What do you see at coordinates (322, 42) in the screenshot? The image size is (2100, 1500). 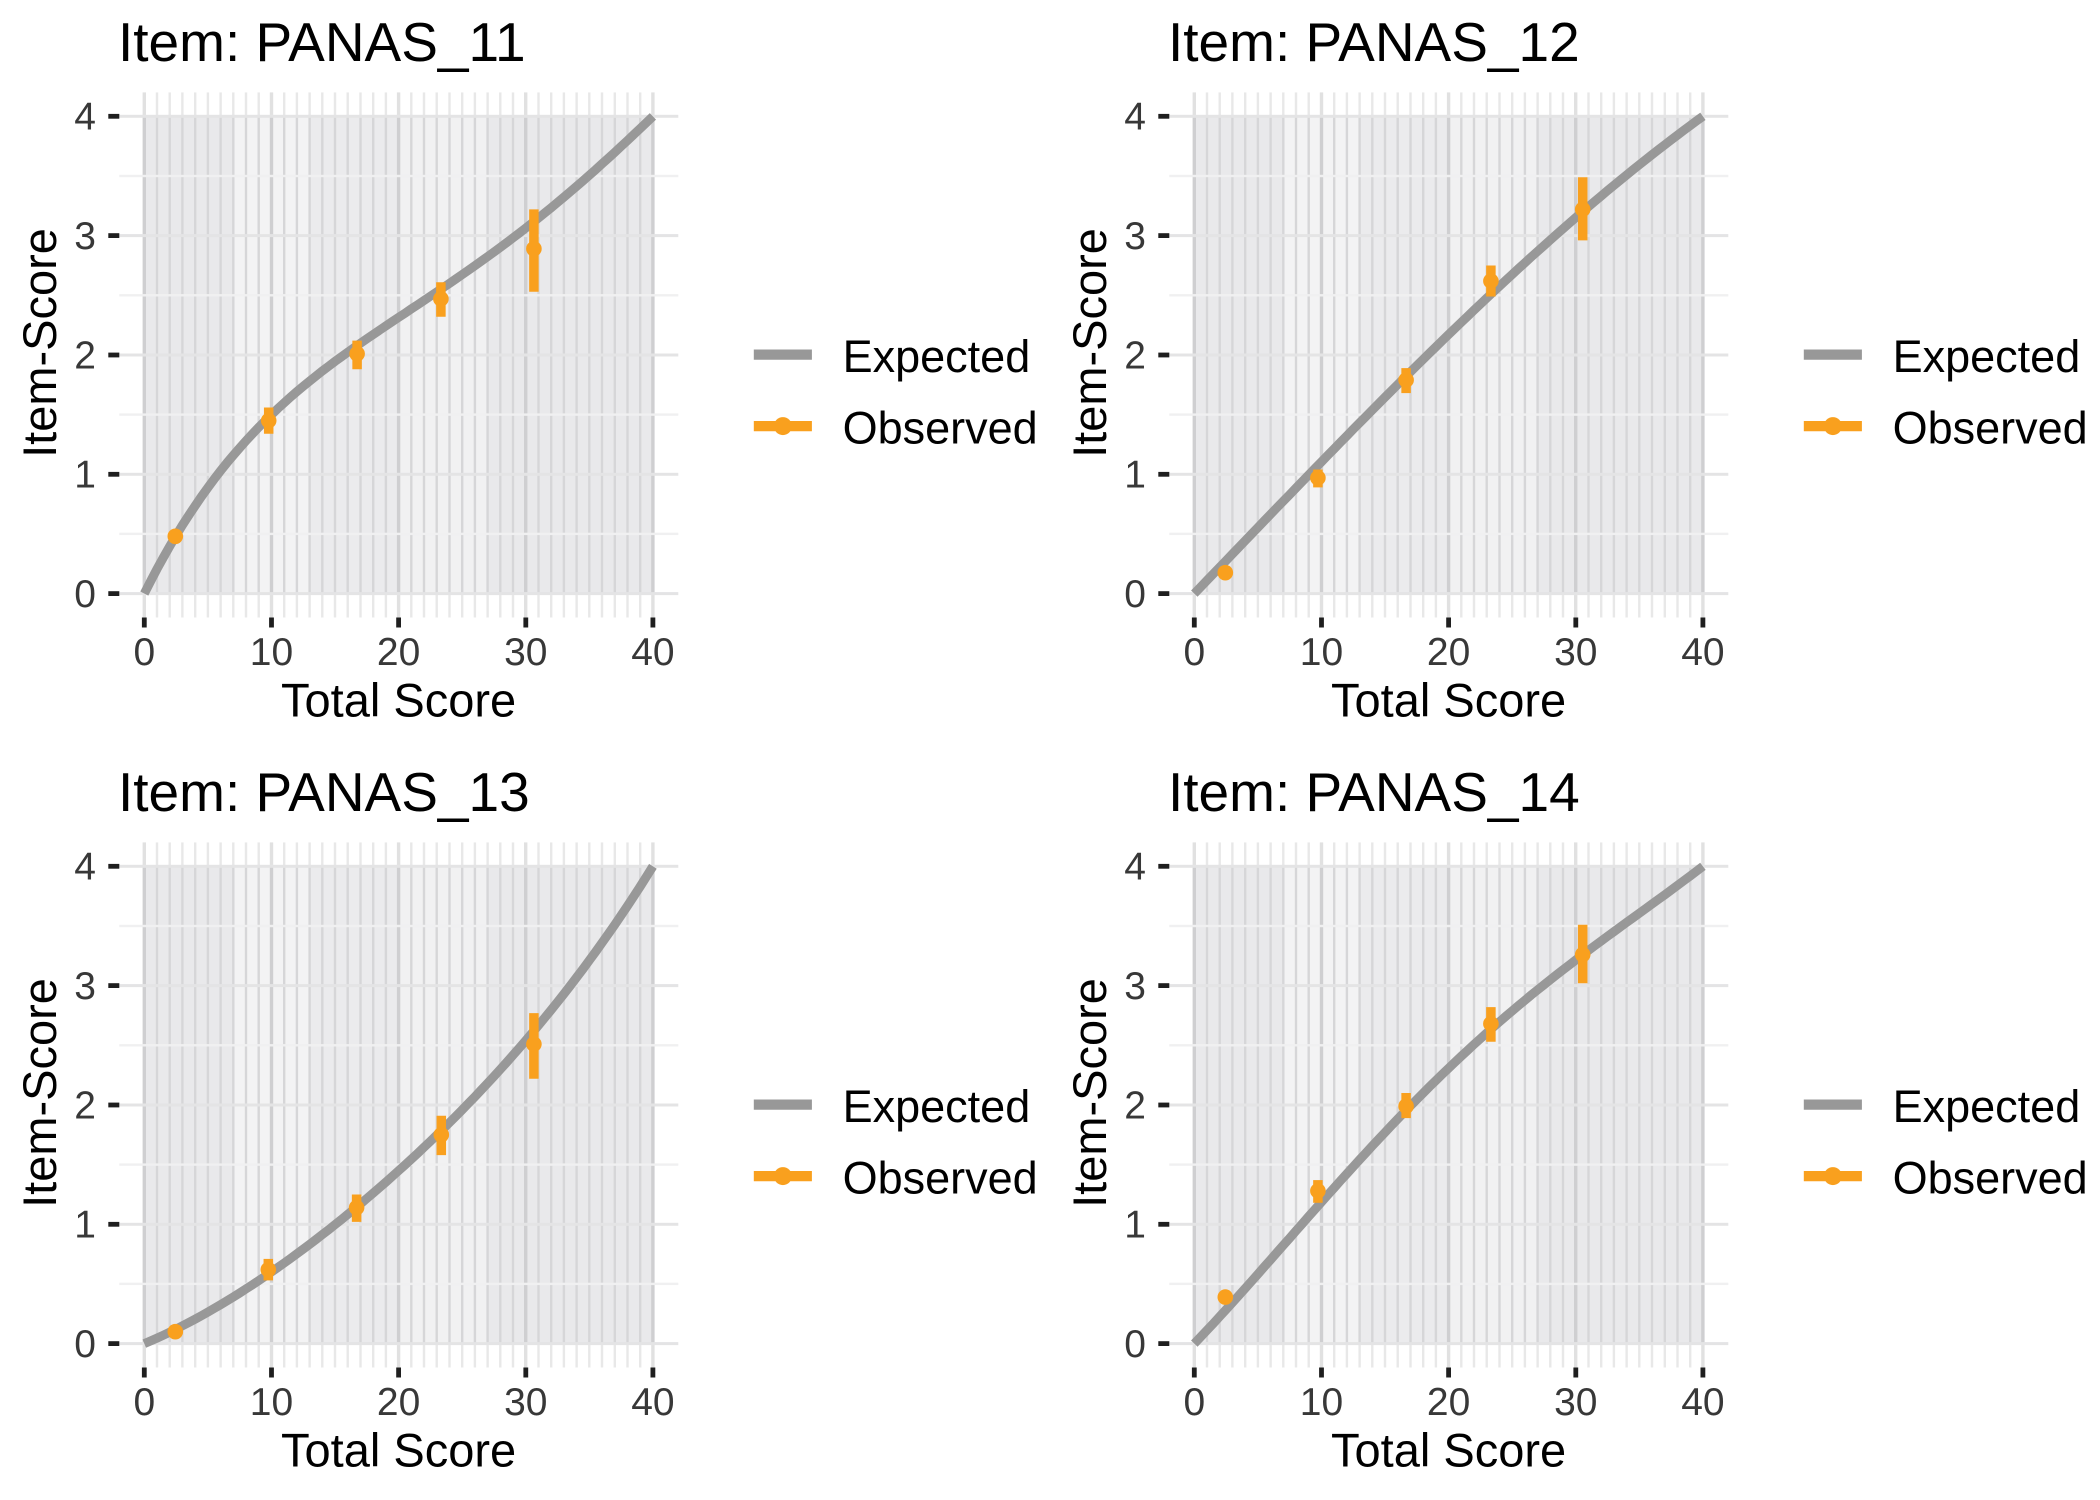 I see `svg-text: Item: PANAS_11` at bounding box center [322, 42].